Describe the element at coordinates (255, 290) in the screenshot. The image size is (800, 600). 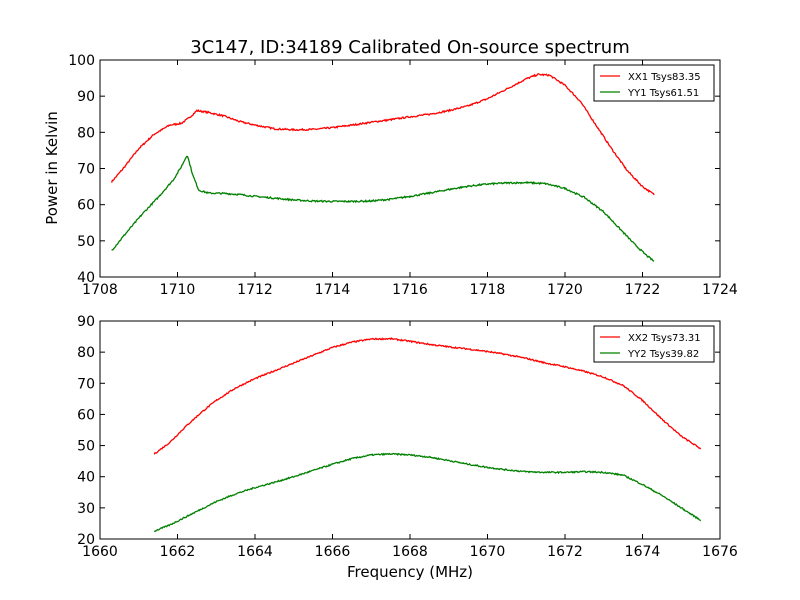
I see `x-tick-label: 1712` at that location.